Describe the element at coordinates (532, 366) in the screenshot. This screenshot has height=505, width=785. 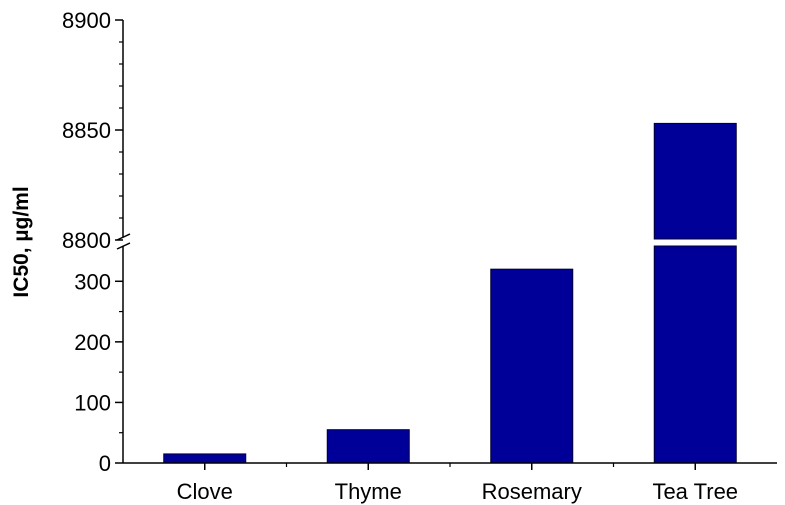
I see `bar-rosemary` at that location.